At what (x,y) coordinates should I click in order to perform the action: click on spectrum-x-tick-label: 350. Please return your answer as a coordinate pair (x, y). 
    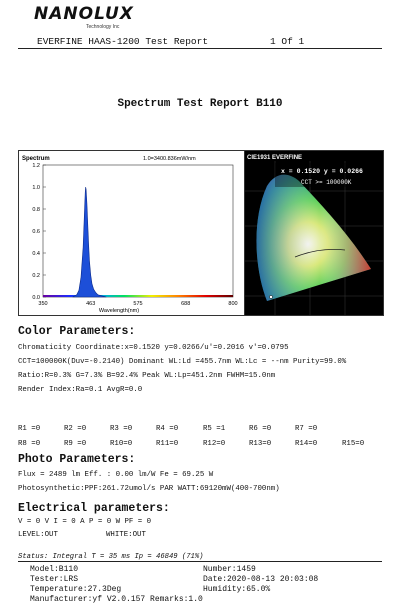
    Looking at the image, I should click on (42, 304).